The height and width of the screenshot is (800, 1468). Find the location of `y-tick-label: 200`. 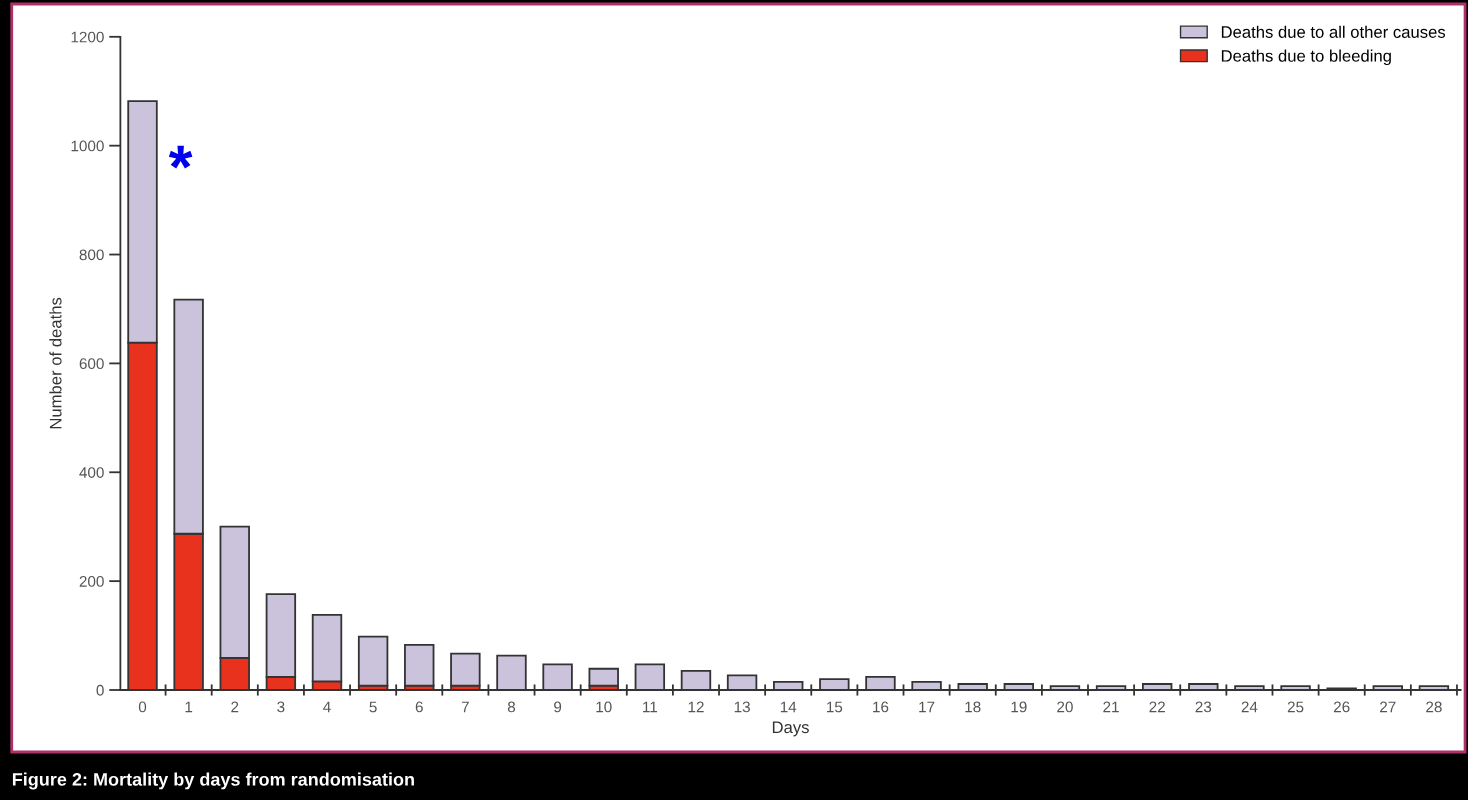

y-tick-label: 200 is located at coordinates (91, 581).